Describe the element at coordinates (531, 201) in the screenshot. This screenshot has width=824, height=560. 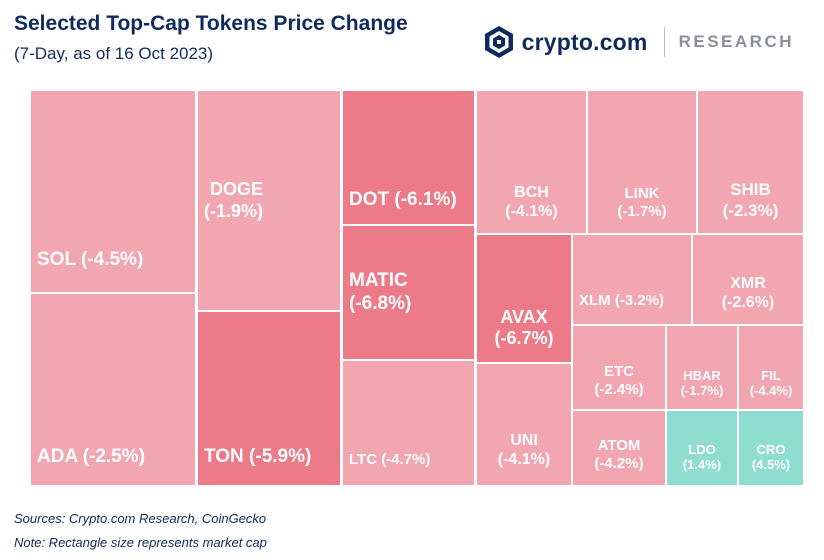
I see `tile-label: BCH (-4.1%)` at that location.